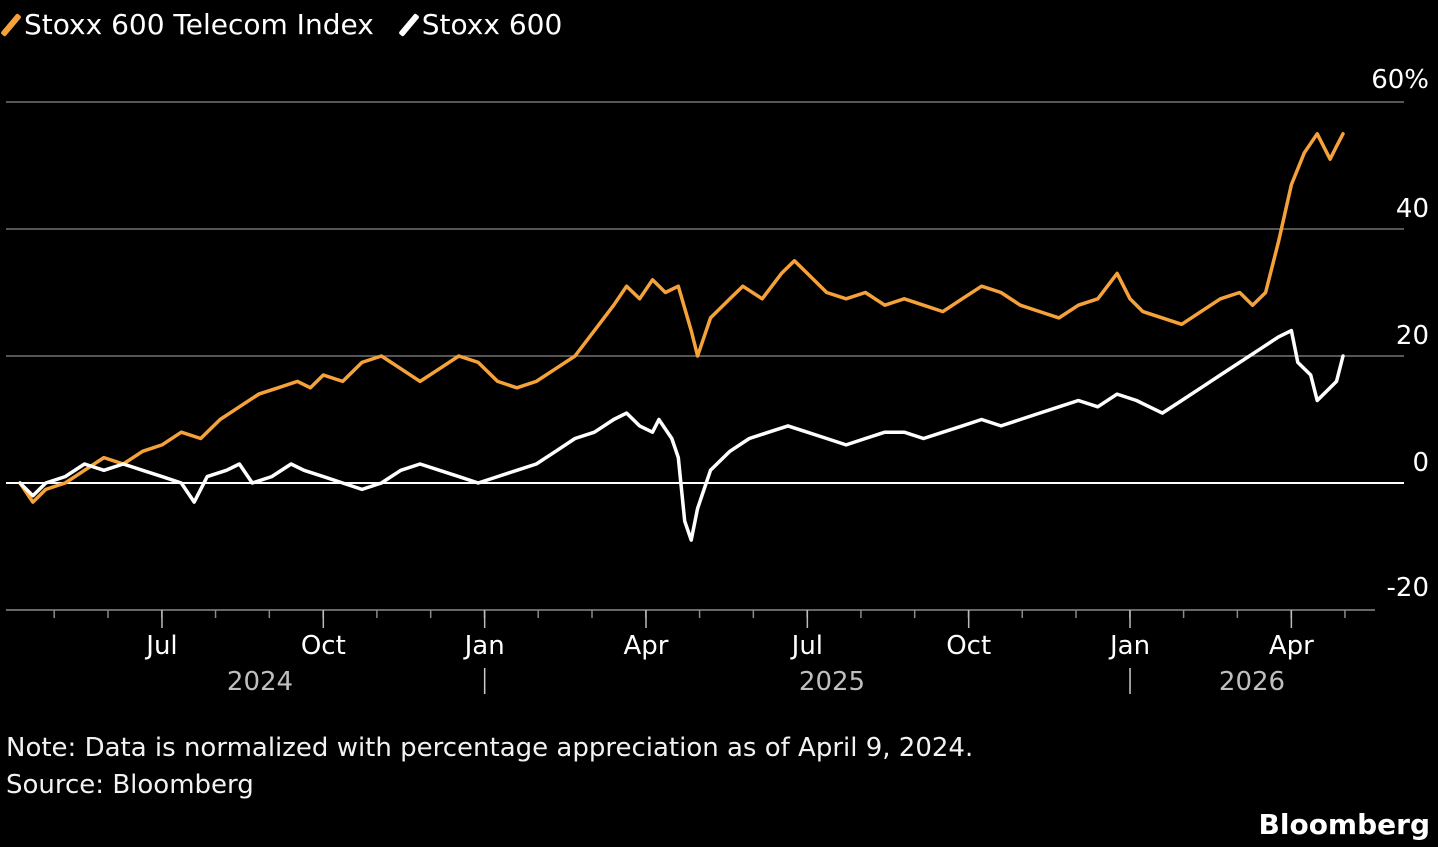 This screenshot has height=847, width=1438. Describe the element at coordinates (1412, 336) in the screenshot. I see `y-tick-label: 20` at that location.